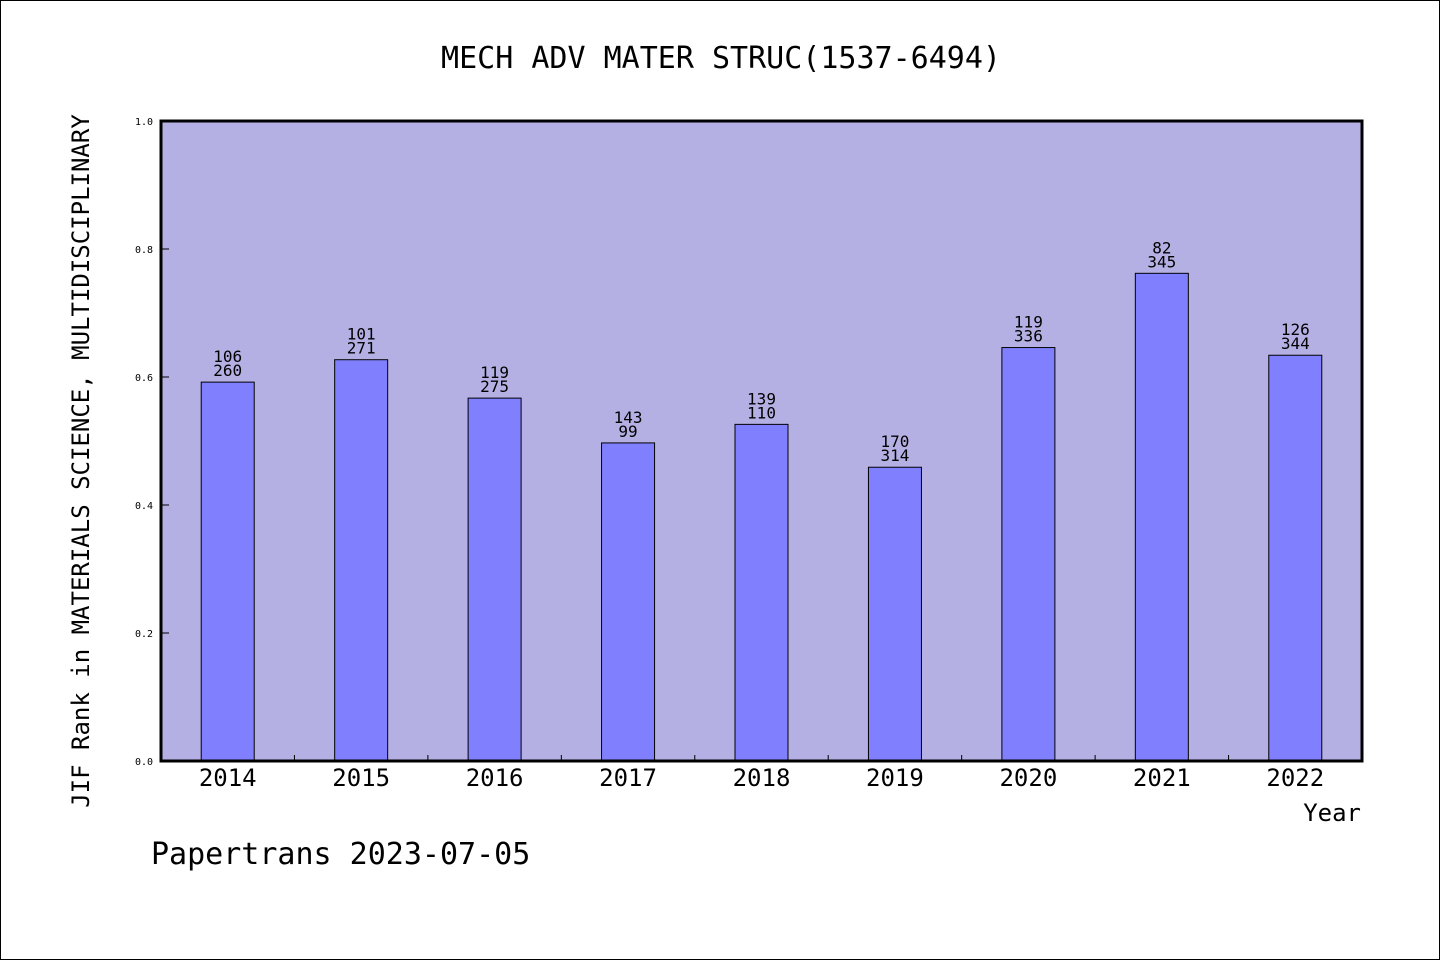 The image size is (1440, 964). What do you see at coordinates (627, 431) in the screenshot?
I see `bar-label-bottom-2017: 99` at bounding box center [627, 431].